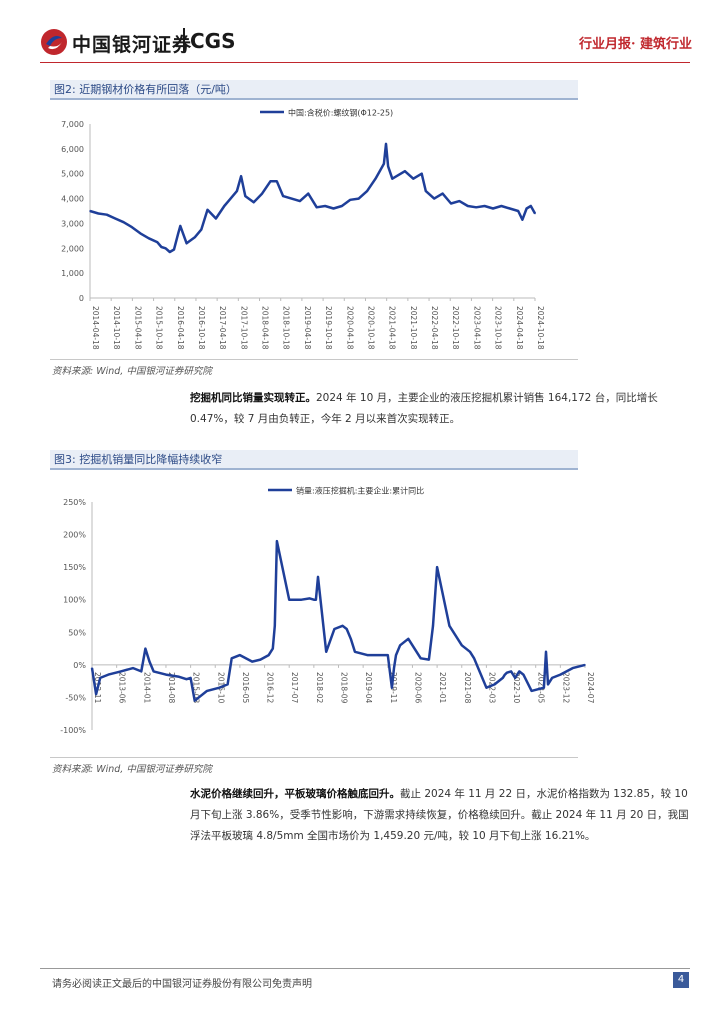  What do you see at coordinates (146, 688) in the screenshot?
I see `excavator-x-tick-label: 2014-01` at bounding box center [146, 688].